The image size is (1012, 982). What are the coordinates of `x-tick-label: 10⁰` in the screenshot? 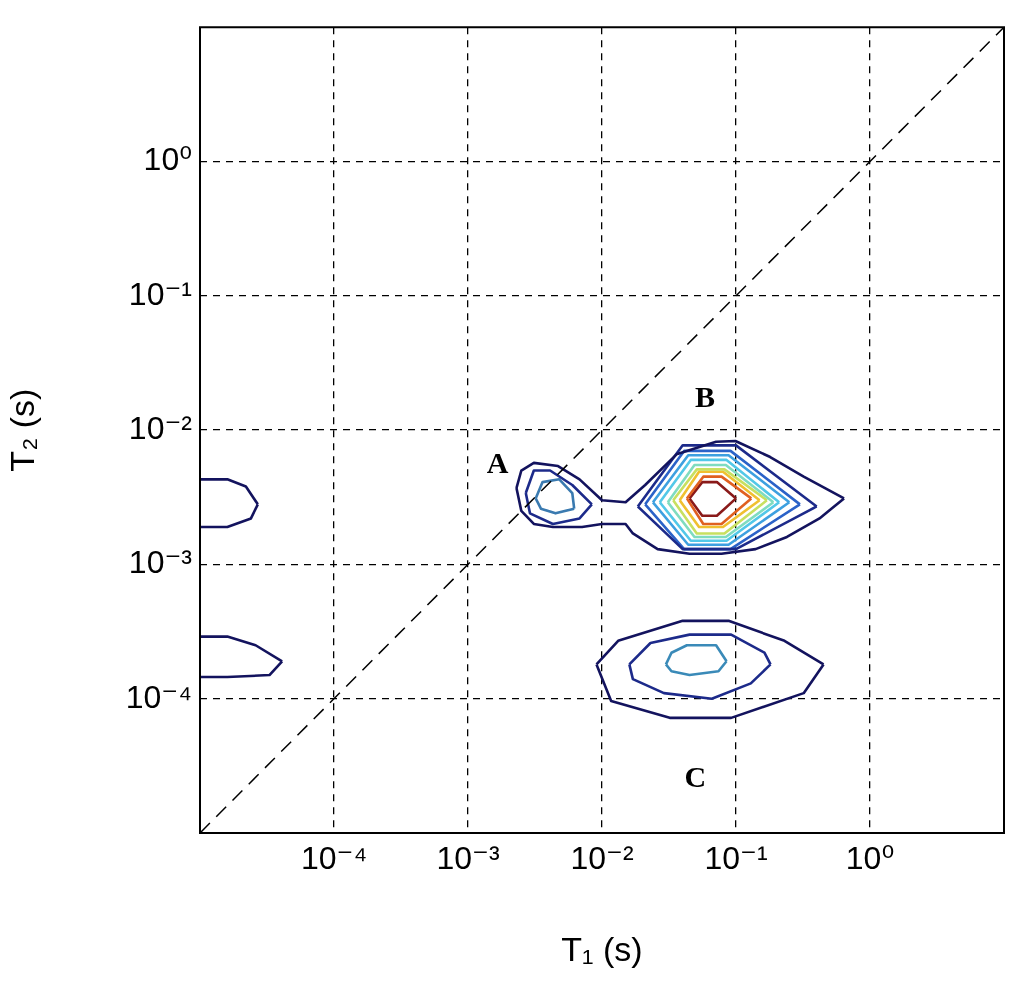 It's located at (870, 858).